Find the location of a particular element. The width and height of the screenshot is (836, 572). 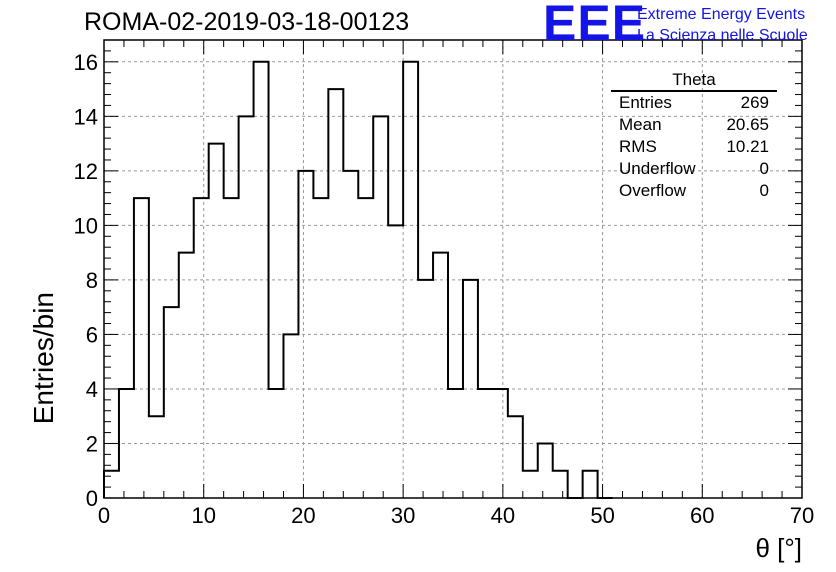

y-tick-label: 0 is located at coordinates (92, 498).